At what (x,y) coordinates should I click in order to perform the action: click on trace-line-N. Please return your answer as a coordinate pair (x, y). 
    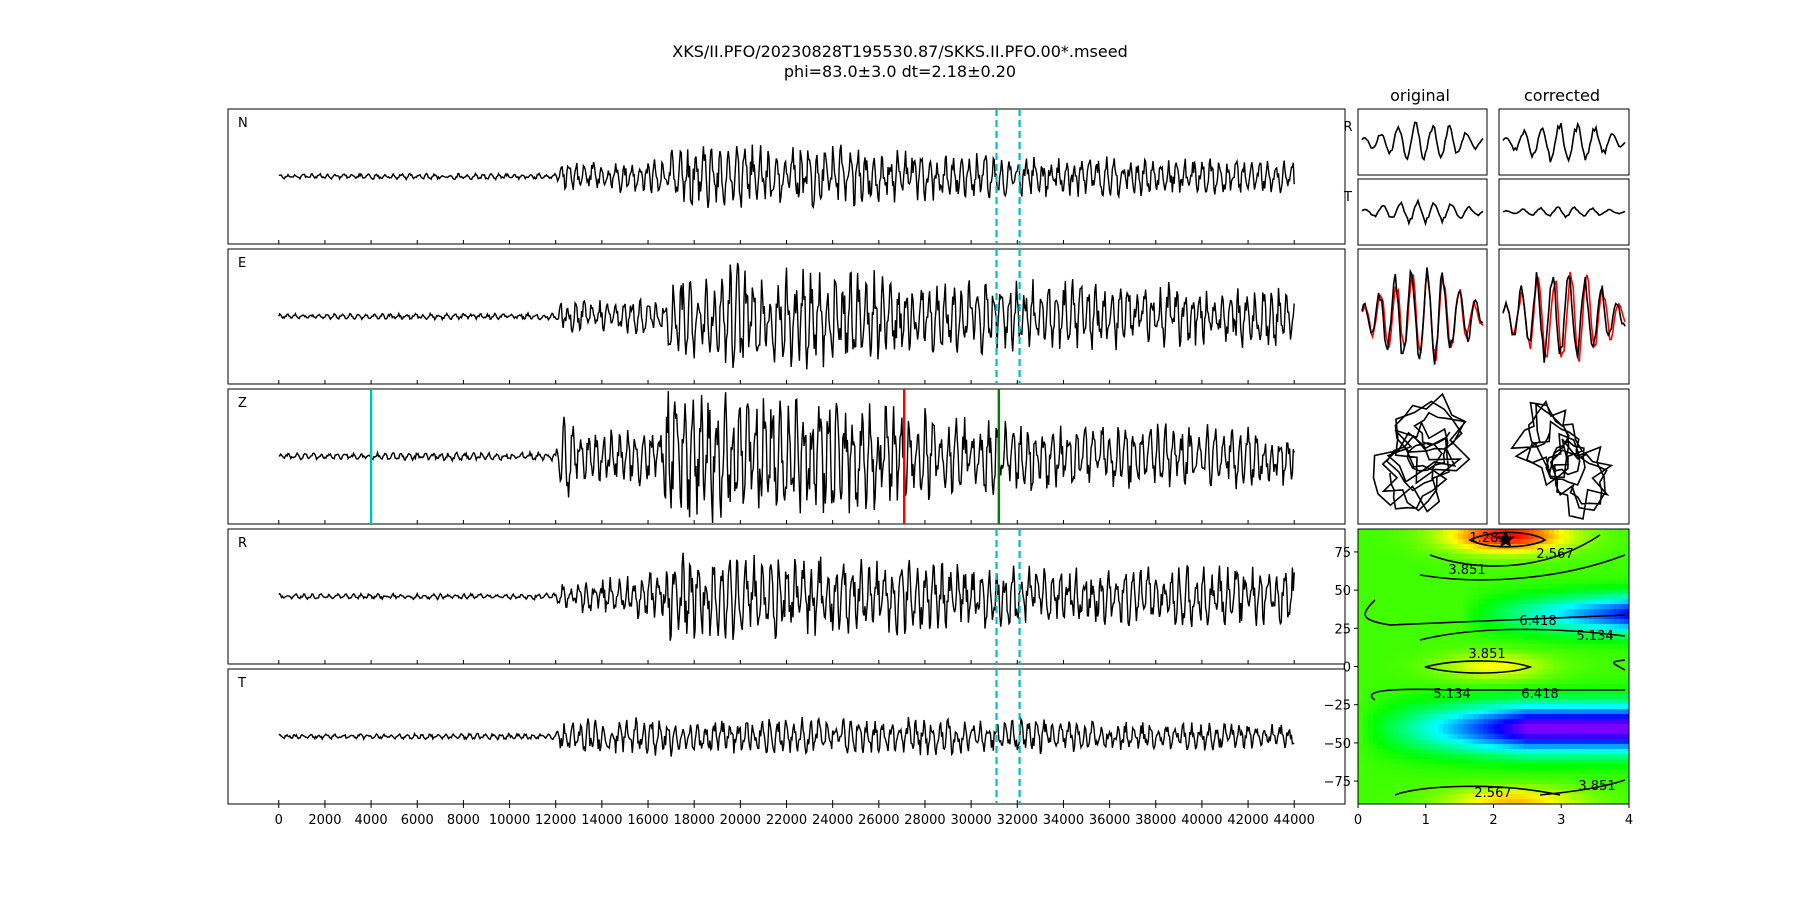
    Looking at the image, I should click on (786, 177).